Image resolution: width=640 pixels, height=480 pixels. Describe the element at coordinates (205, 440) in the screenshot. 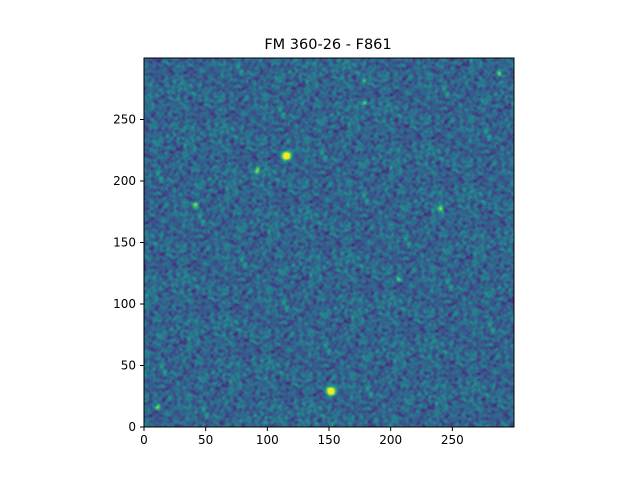

I see `x-tick-label: 50` at that location.